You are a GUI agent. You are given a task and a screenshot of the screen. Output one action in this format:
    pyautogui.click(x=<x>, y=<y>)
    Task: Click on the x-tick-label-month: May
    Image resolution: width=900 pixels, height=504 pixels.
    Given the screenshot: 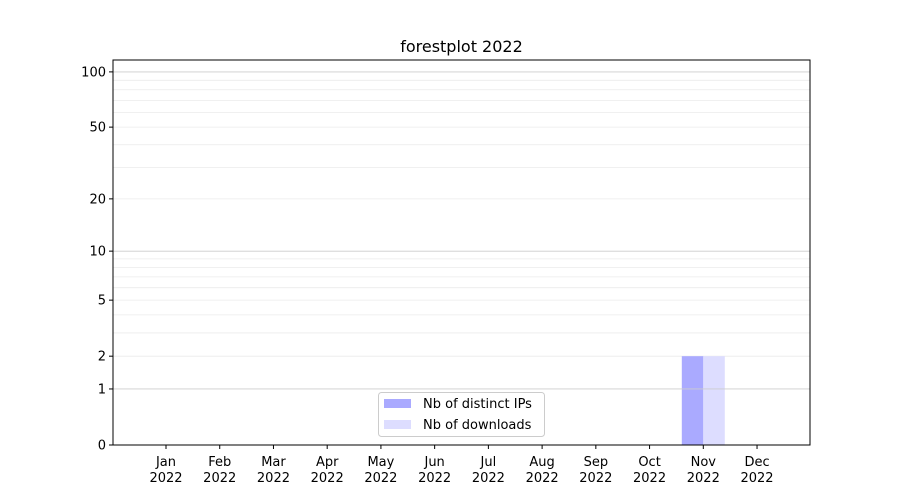 What is the action you would take?
    pyautogui.click(x=380, y=462)
    